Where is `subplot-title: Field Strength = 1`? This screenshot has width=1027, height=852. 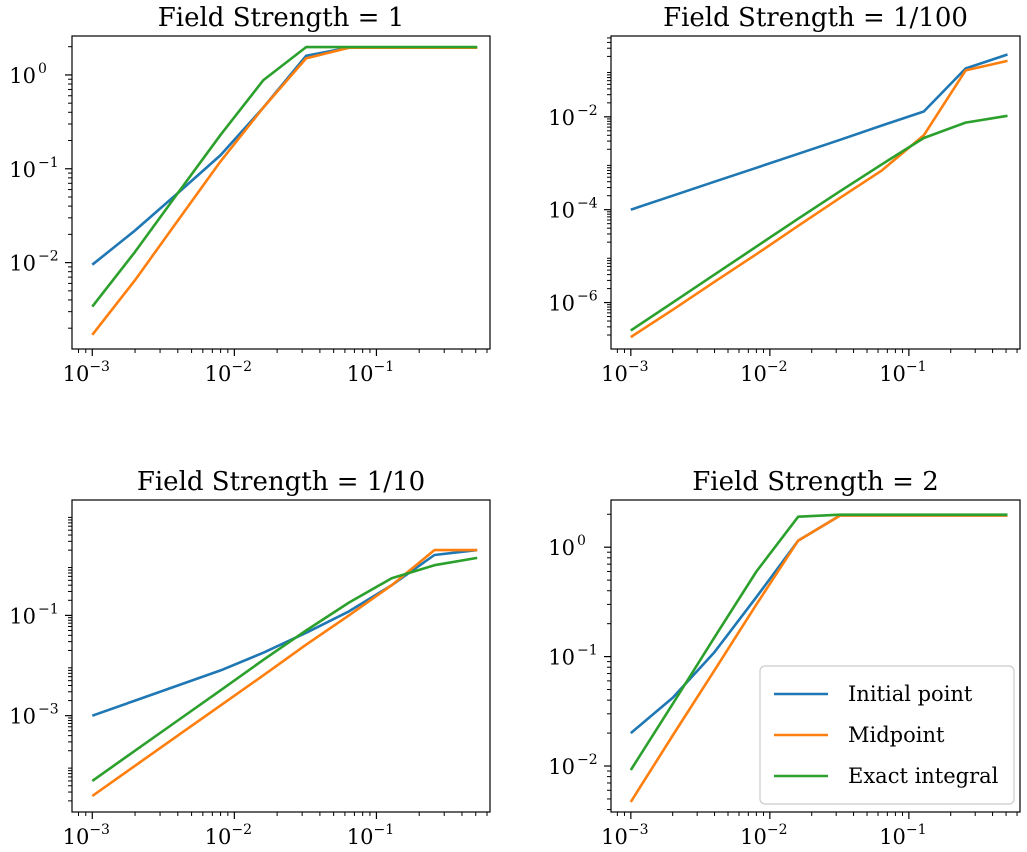
subplot-title: Field Strength = 1 is located at coordinates (281, 18).